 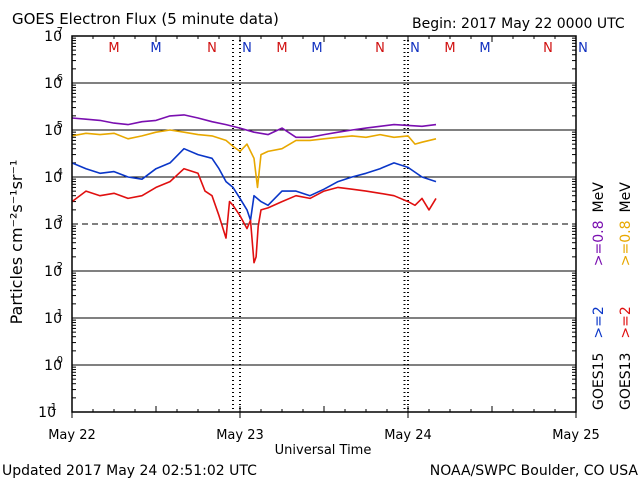 What do you see at coordinates (53, 35) in the screenshot?
I see `y-tick-label: 10⁷` at bounding box center [53, 35].